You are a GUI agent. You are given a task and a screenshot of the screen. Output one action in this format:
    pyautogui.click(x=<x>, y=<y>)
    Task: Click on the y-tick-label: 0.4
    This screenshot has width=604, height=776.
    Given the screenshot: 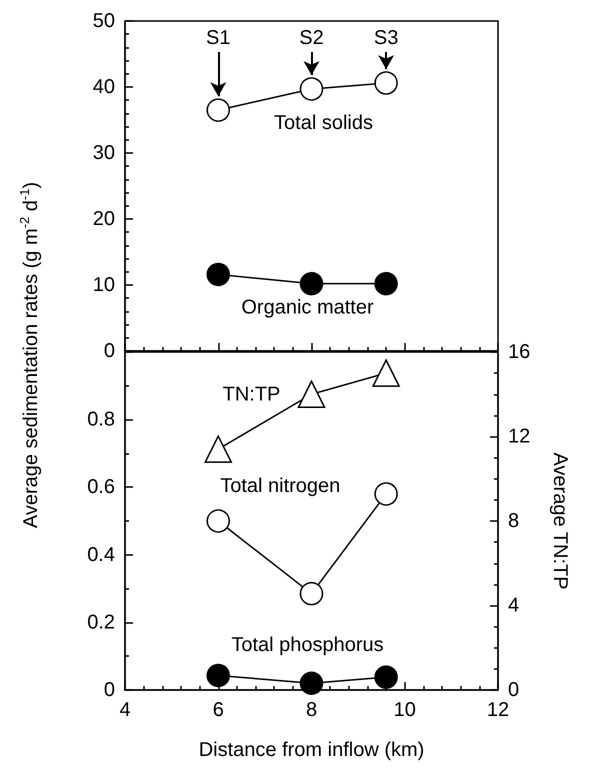 What is the action you would take?
    pyautogui.click(x=101, y=555)
    